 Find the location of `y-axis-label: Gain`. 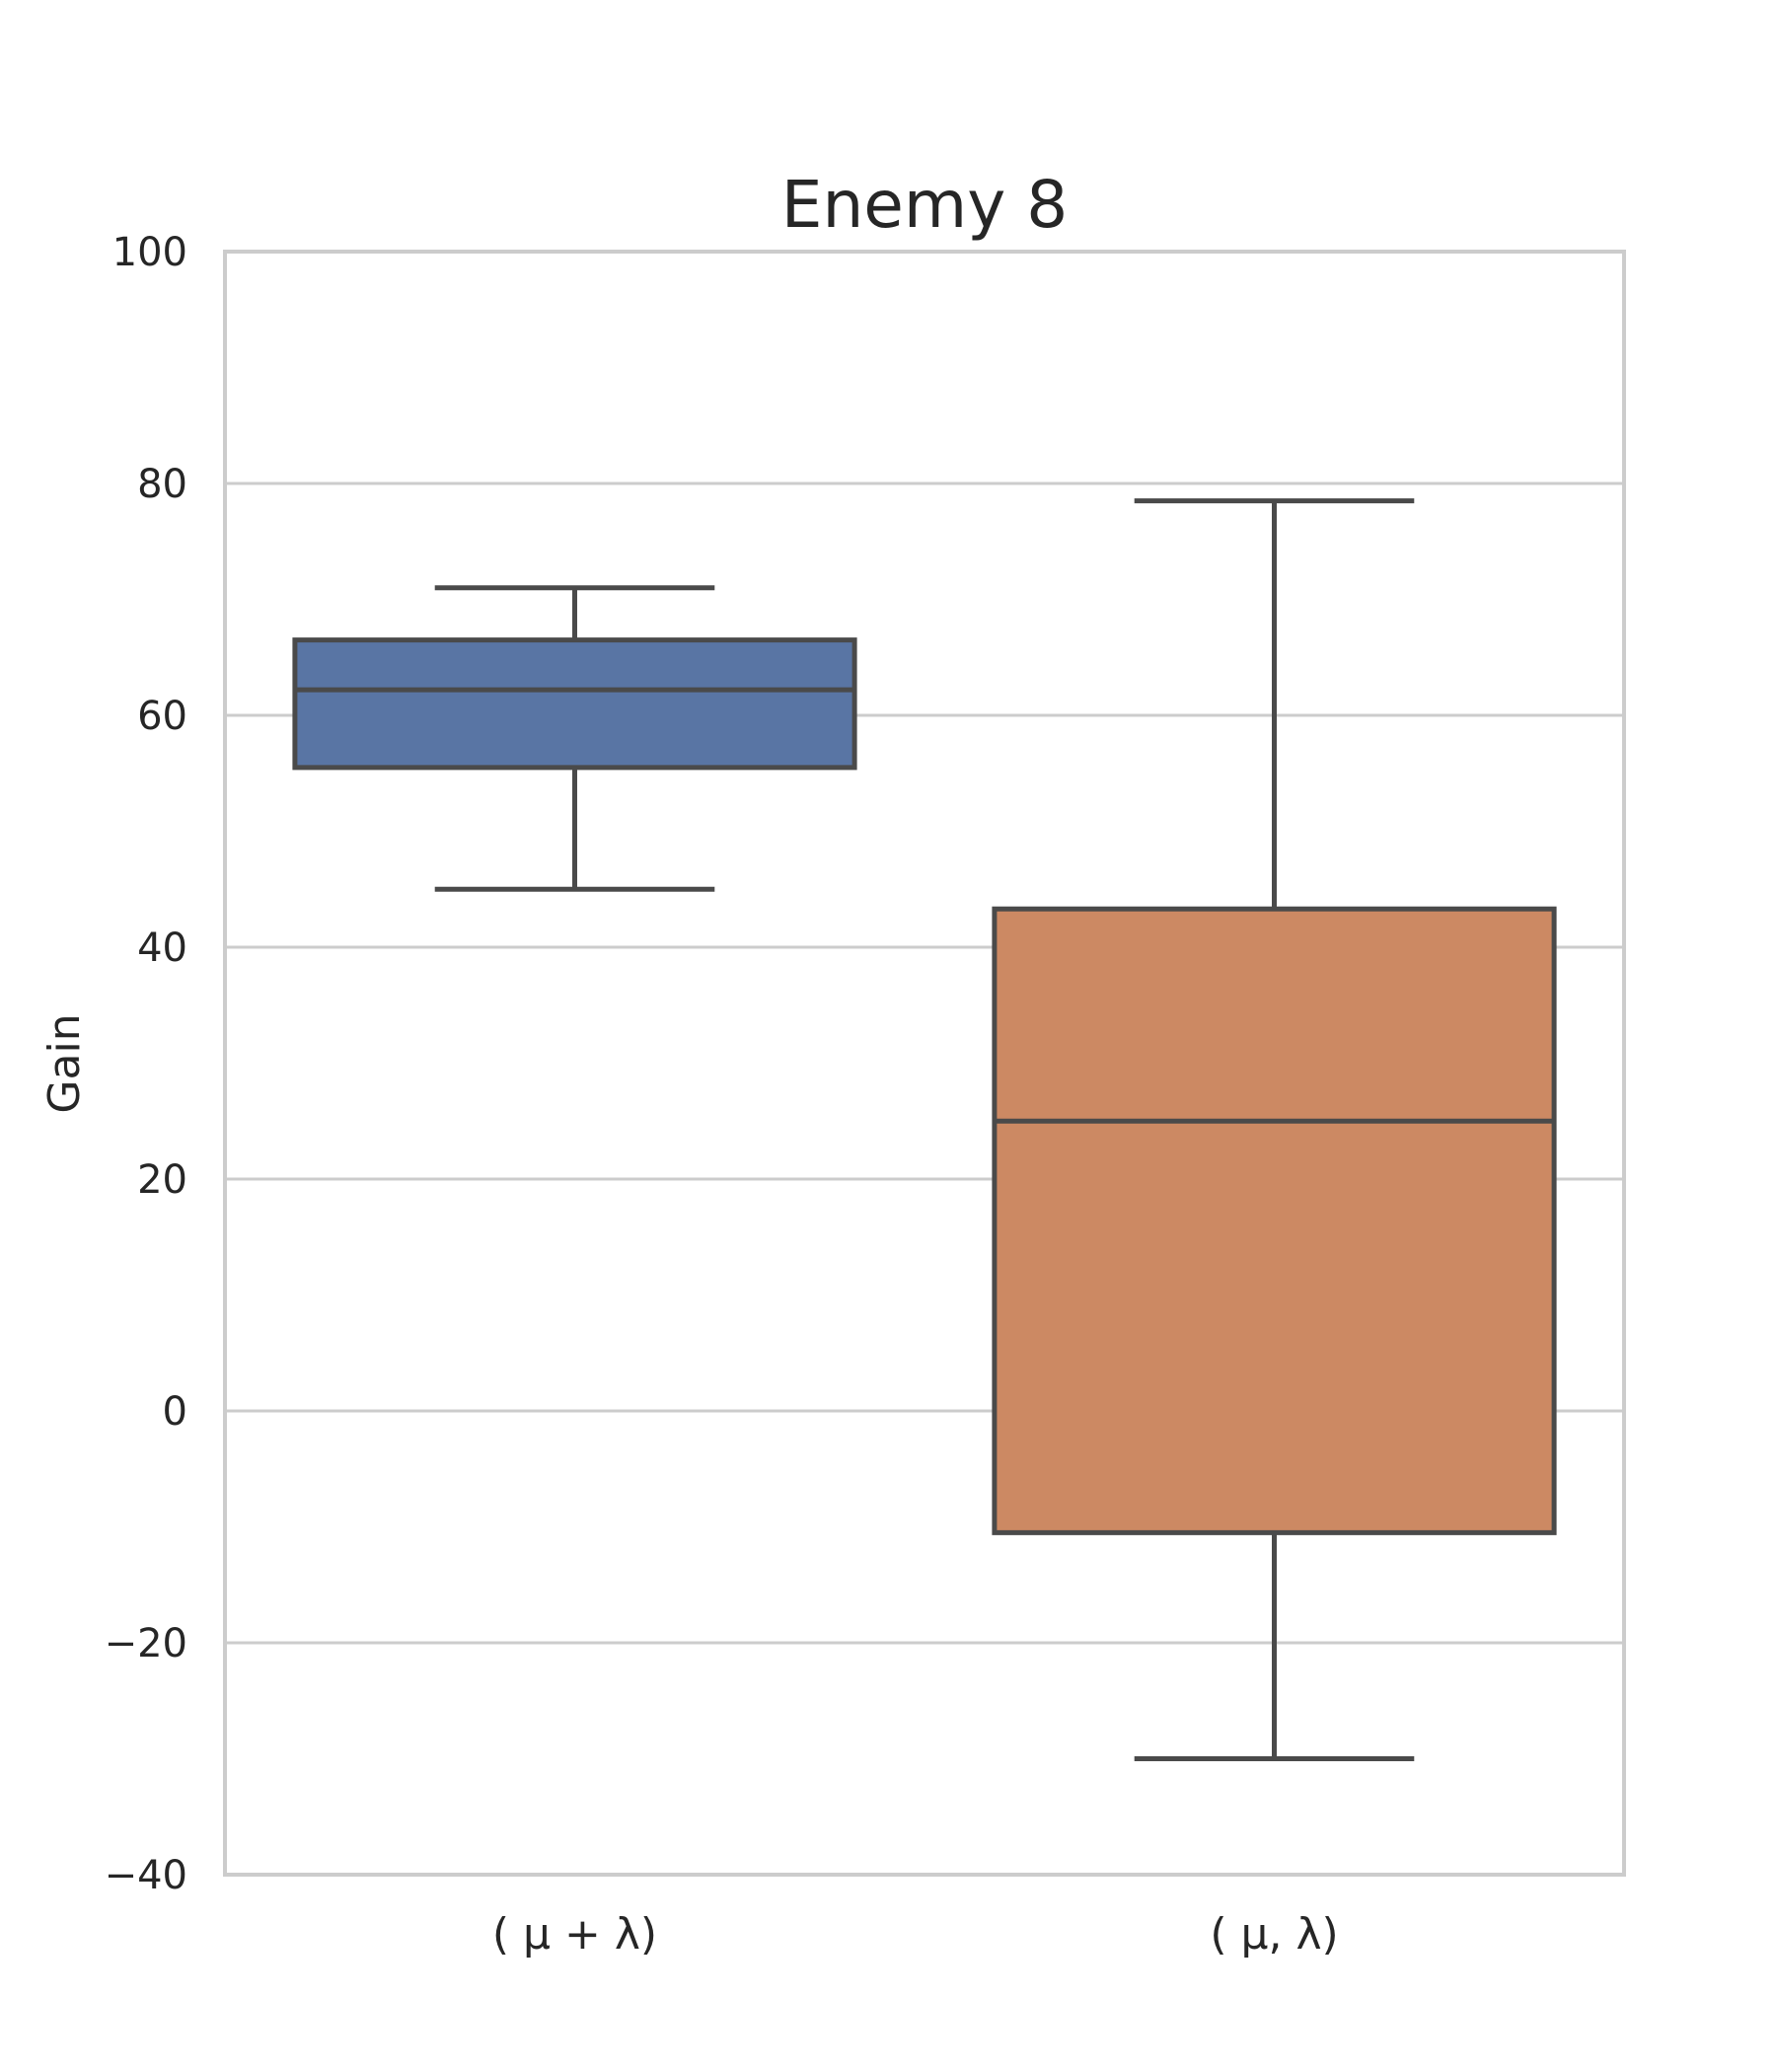

y-axis-label: Gain is located at coordinates (65, 1063).